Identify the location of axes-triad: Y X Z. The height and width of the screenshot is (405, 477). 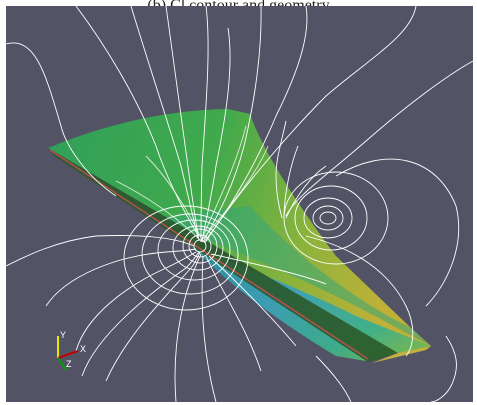
(71, 350).